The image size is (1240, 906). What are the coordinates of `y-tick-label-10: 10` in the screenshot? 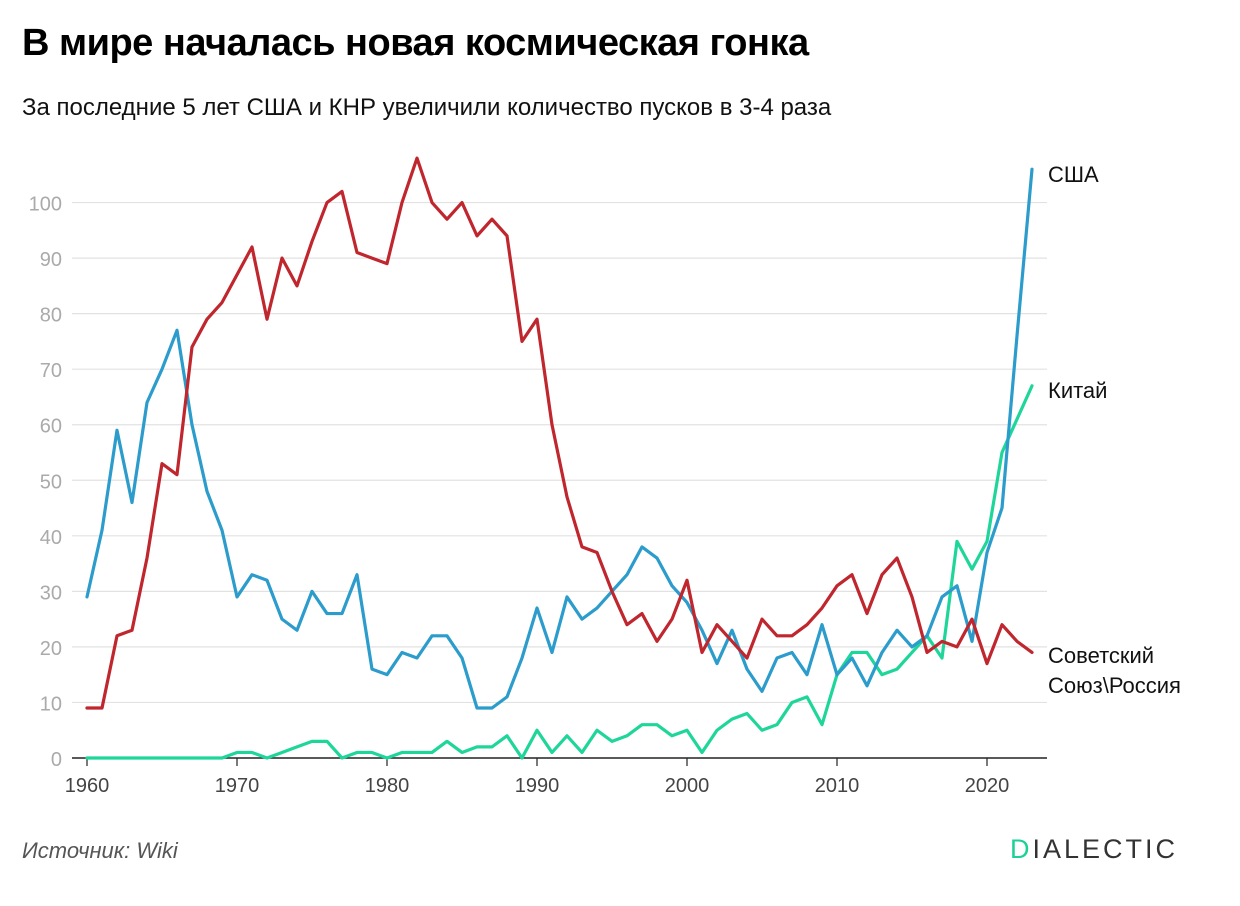 It's located at (51, 704).